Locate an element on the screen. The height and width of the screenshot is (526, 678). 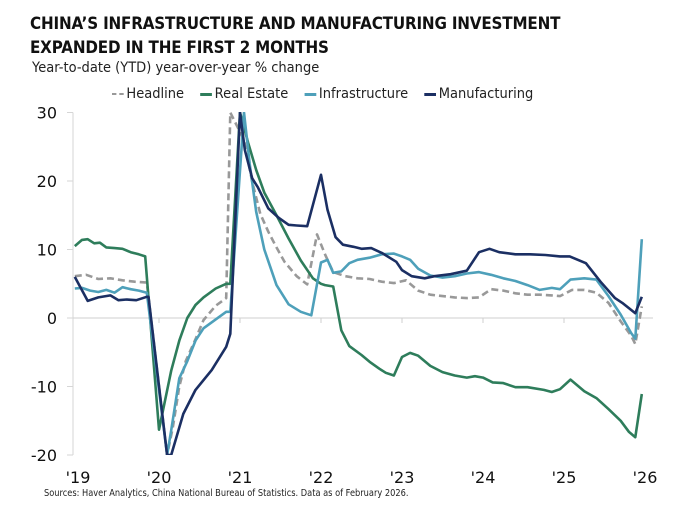
legend-item-infrastructure: Infrastructure is located at coordinates (356, 94).